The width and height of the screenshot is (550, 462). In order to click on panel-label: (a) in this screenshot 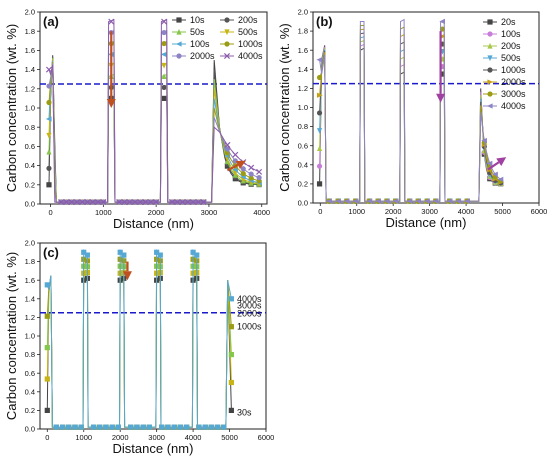, I will do `click(51, 21)`.